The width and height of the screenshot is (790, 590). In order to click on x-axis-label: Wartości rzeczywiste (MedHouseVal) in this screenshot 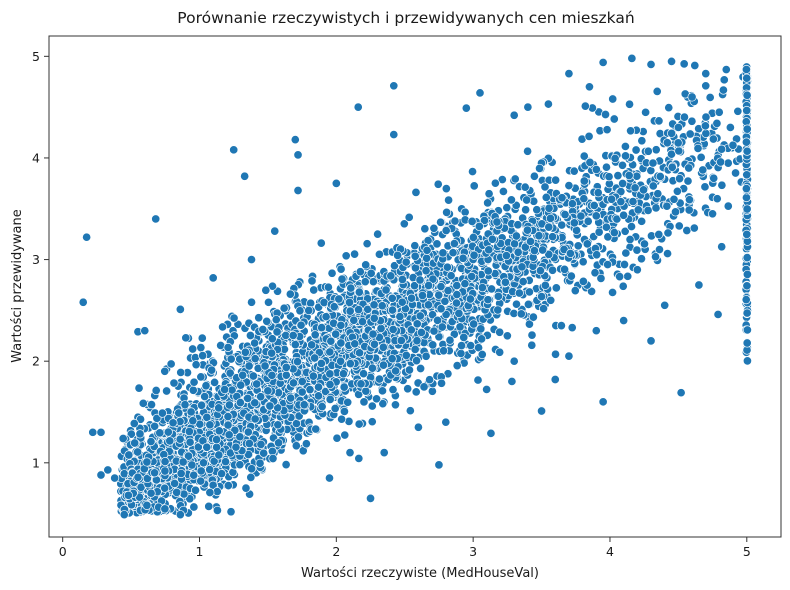, I will do `click(420, 573)`.